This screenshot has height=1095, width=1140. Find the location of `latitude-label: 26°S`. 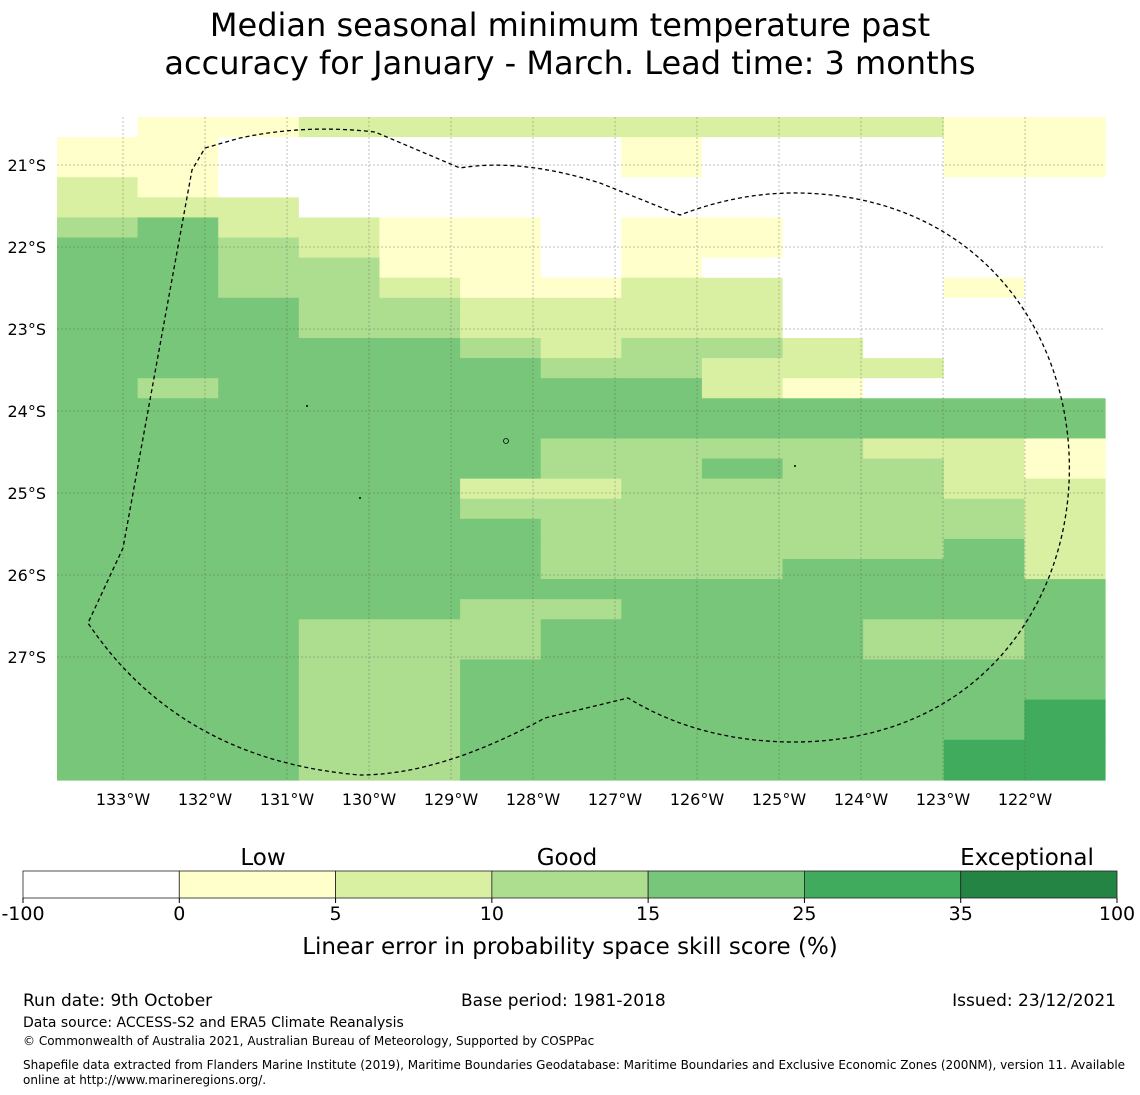

latitude-label: 26°S is located at coordinates (26, 575).